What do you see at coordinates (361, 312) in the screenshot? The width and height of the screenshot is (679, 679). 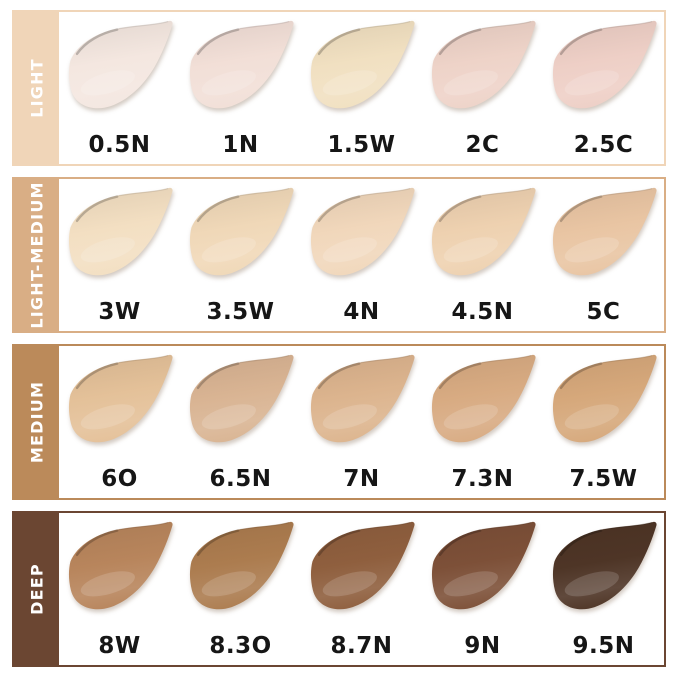 I see `shade-label: 4N` at bounding box center [361, 312].